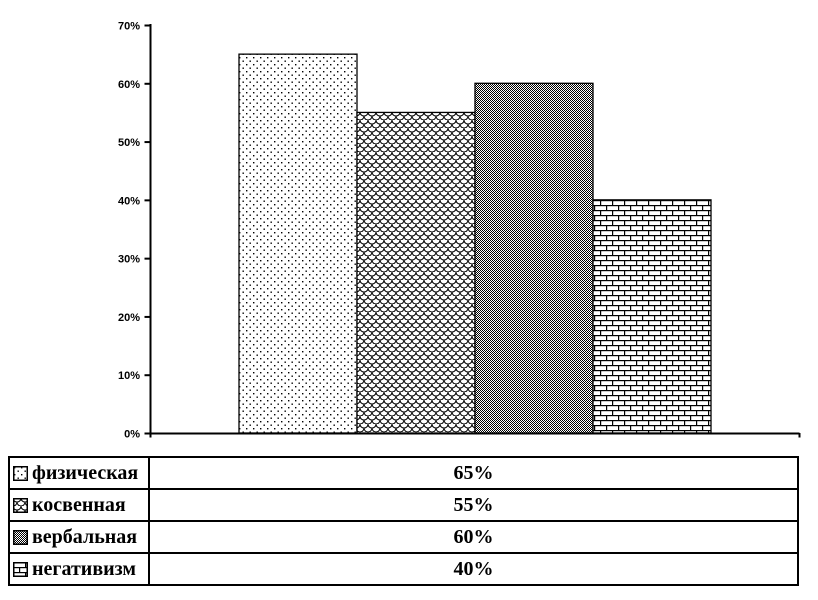  Describe the element at coordinates (473, 504) in the screenshot. I see `legend-value: 55%` at that location.